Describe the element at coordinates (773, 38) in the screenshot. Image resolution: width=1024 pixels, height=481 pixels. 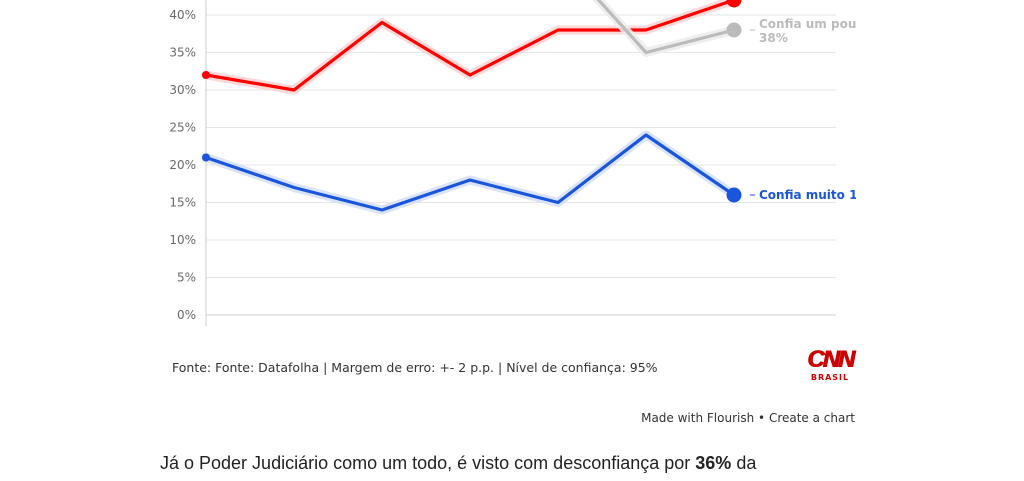
I see `end-label-value-s1: 38%` at that location.